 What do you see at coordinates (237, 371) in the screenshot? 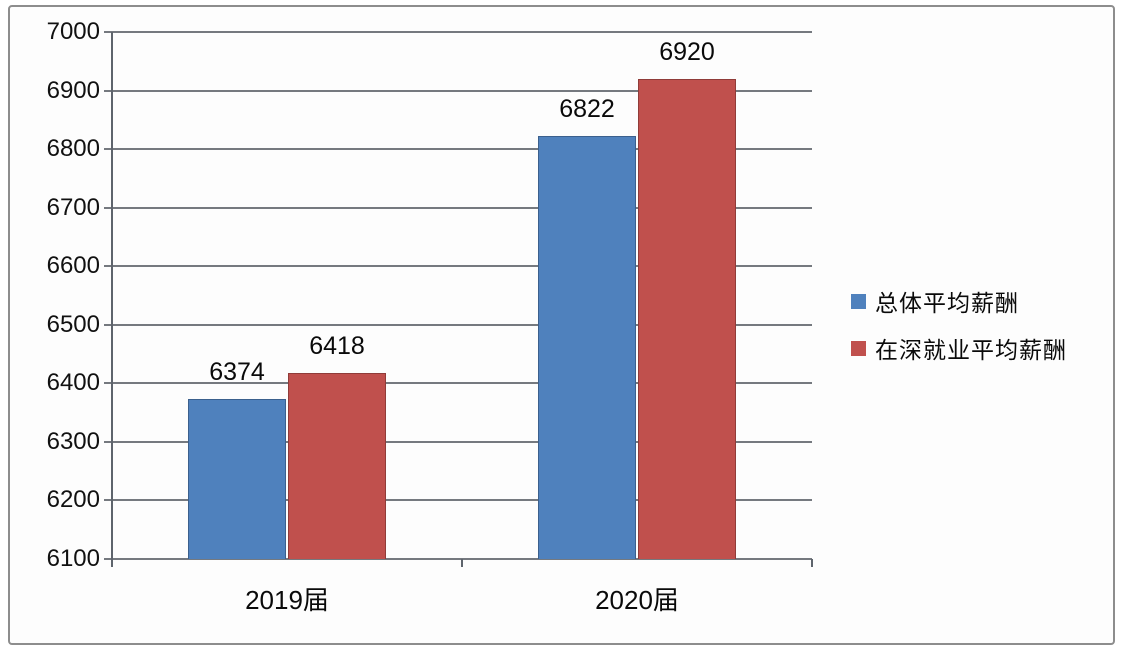
I see `bar-value-label-series0-2019届: 6374` at bounding box center [237, 371].